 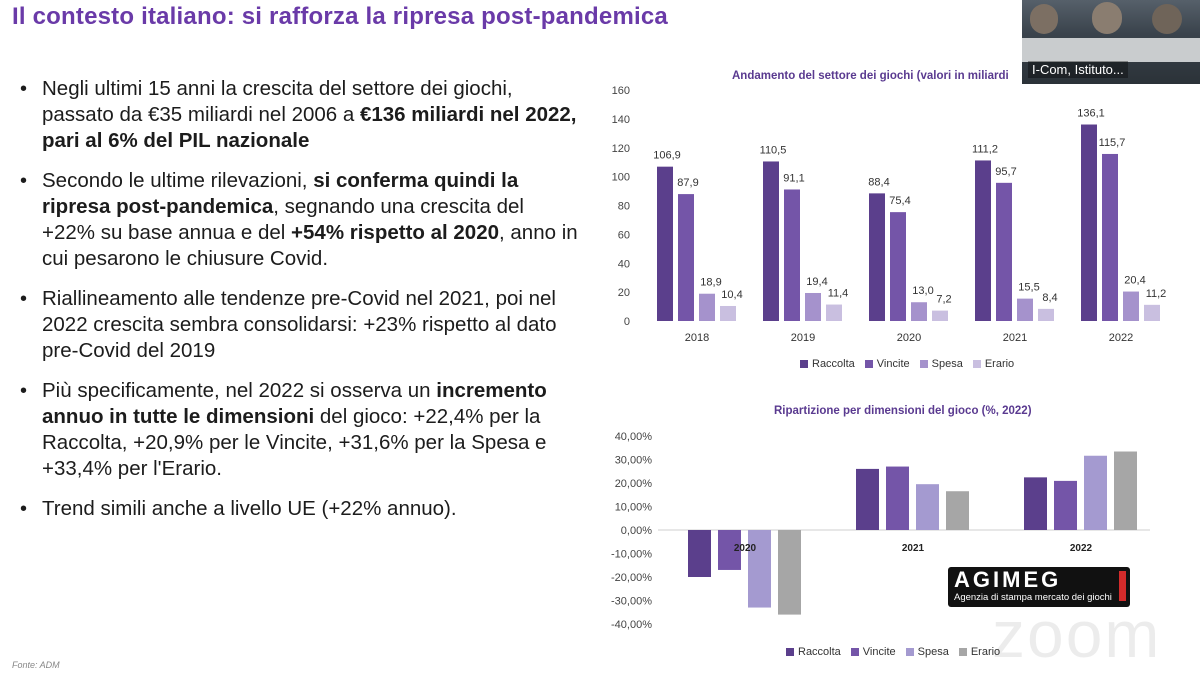 What do you see at coordinates (898, 652) in the screenshot?
I see `chart2-legend: Raccolta Vincite Spesa Erario` at bounding box center [898, 652].